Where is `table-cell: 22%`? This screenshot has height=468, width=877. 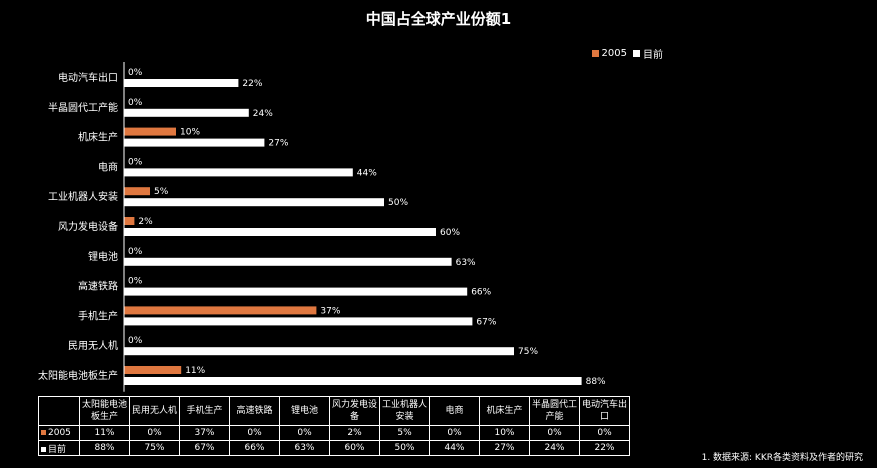 table-cell: 22% is located at coordinates (604, 448).